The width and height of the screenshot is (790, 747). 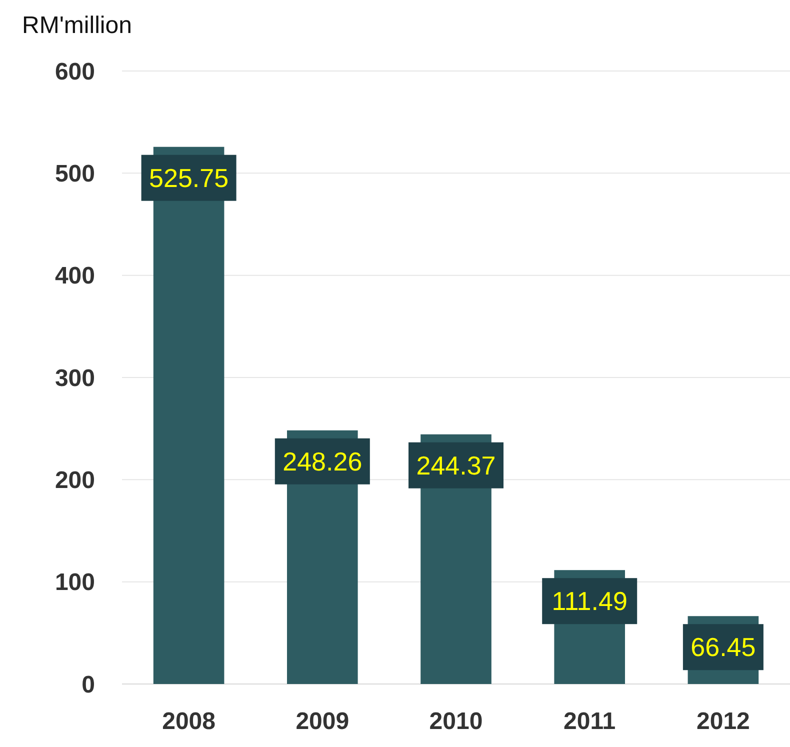 What do you see at coordinates (456, 721) in the screenshot?
I see `x-tick-label: 2010` at bounding box center [456, 721].